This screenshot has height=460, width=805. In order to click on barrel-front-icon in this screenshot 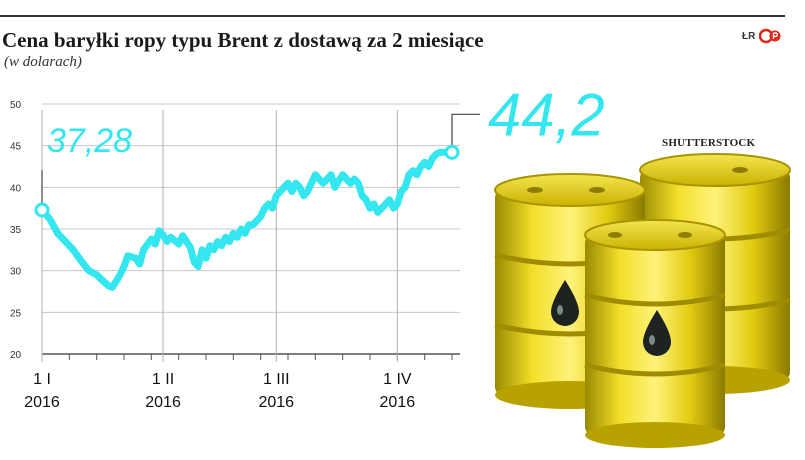, I will do `click(655, 333)`.